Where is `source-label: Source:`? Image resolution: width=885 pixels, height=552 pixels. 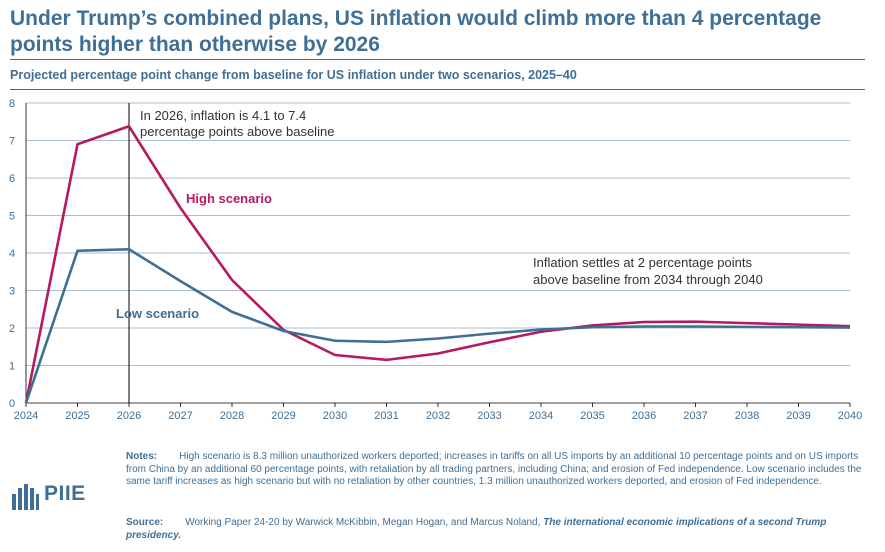
source-label: Source: is located at coordinates (145, 522).